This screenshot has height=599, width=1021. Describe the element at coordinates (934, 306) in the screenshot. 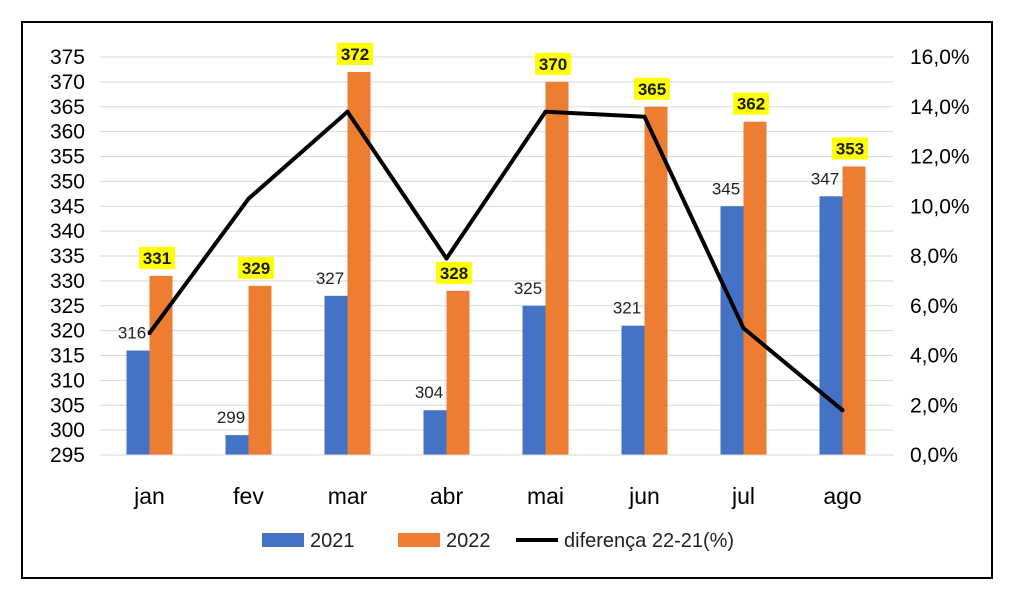

I see `right-axis-tick-label: 6,0%` at that location.